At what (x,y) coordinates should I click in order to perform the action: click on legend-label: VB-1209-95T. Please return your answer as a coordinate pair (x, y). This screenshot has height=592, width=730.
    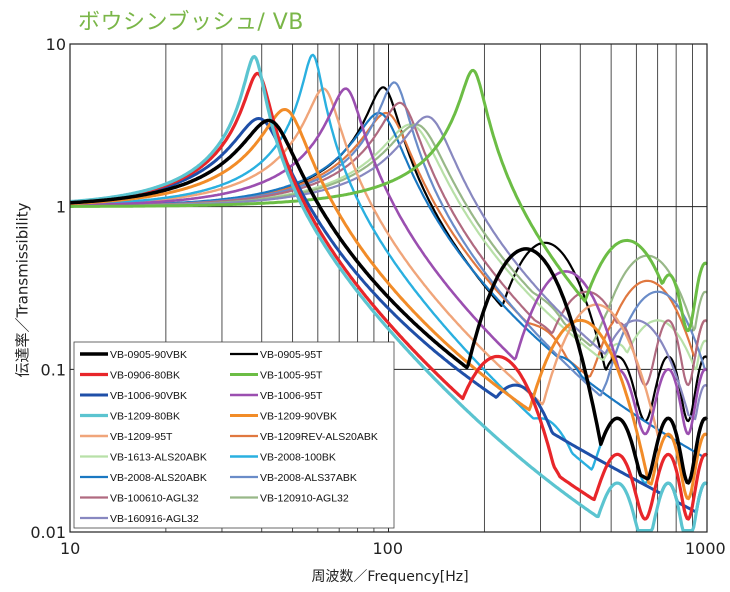
    Looking at the image, I should click on (141, 437).